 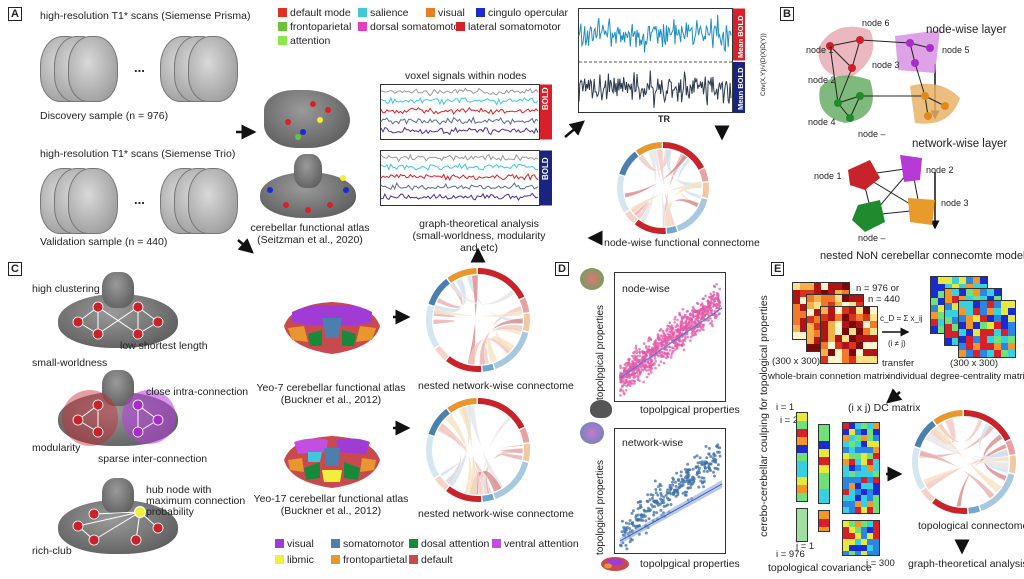 What do you see at coordinates (496, 386) in the screenshot?
I see `nested-connectome-label-1: nested network-wise connectome` at bounding box center [496, 386].